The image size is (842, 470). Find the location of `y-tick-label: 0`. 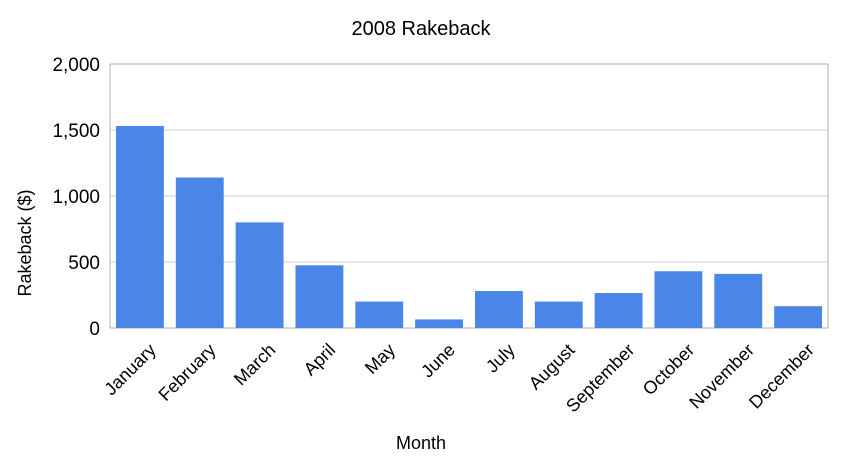

y-tick-label: 0 is located at coordinates (94, 329).